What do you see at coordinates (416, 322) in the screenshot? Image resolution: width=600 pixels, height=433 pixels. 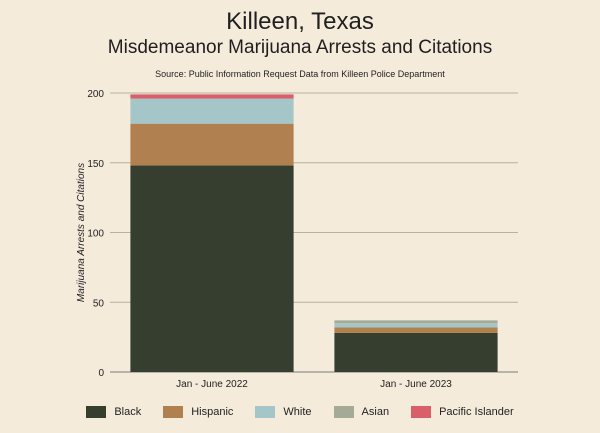 I see `bar-segment-asian` at bounding box center [416, 322].